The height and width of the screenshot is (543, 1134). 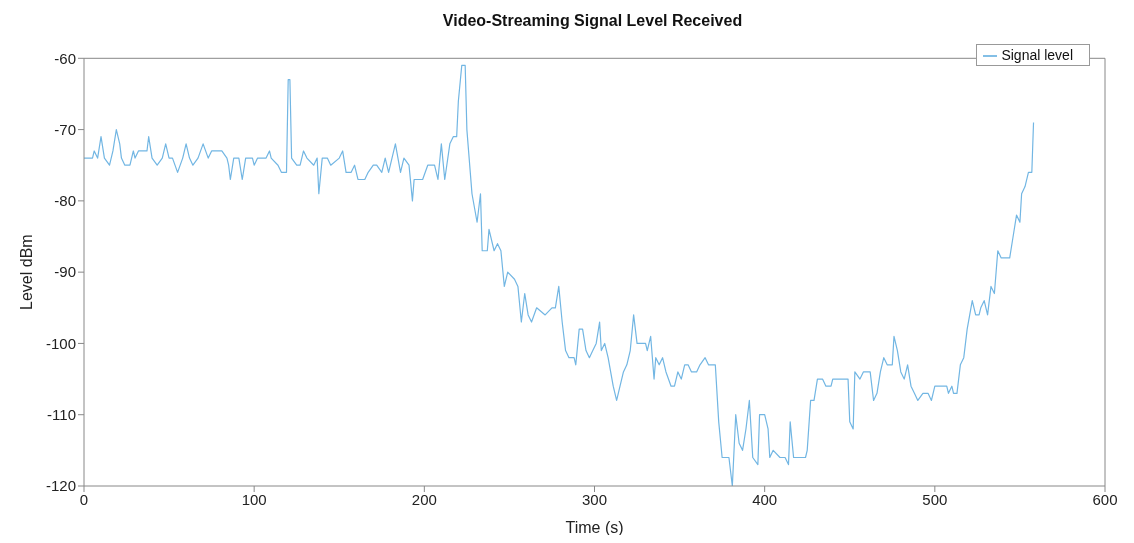 What do you see at coordinates (61, 415) in the screenshot?
I see `y-tick-label: -110` at bounding box center [61, 415].